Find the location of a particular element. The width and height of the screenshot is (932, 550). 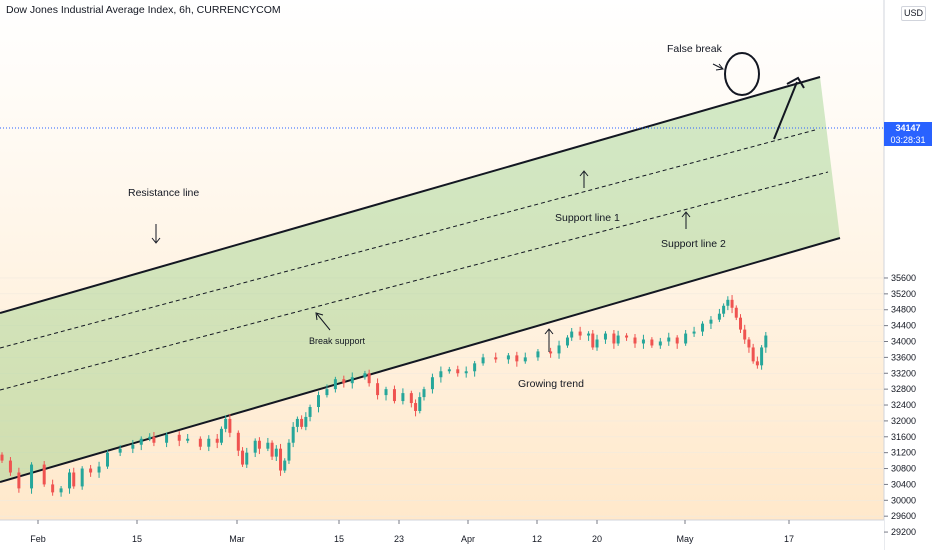

time-tick-label: 23 is located at coordinates (399, 539).